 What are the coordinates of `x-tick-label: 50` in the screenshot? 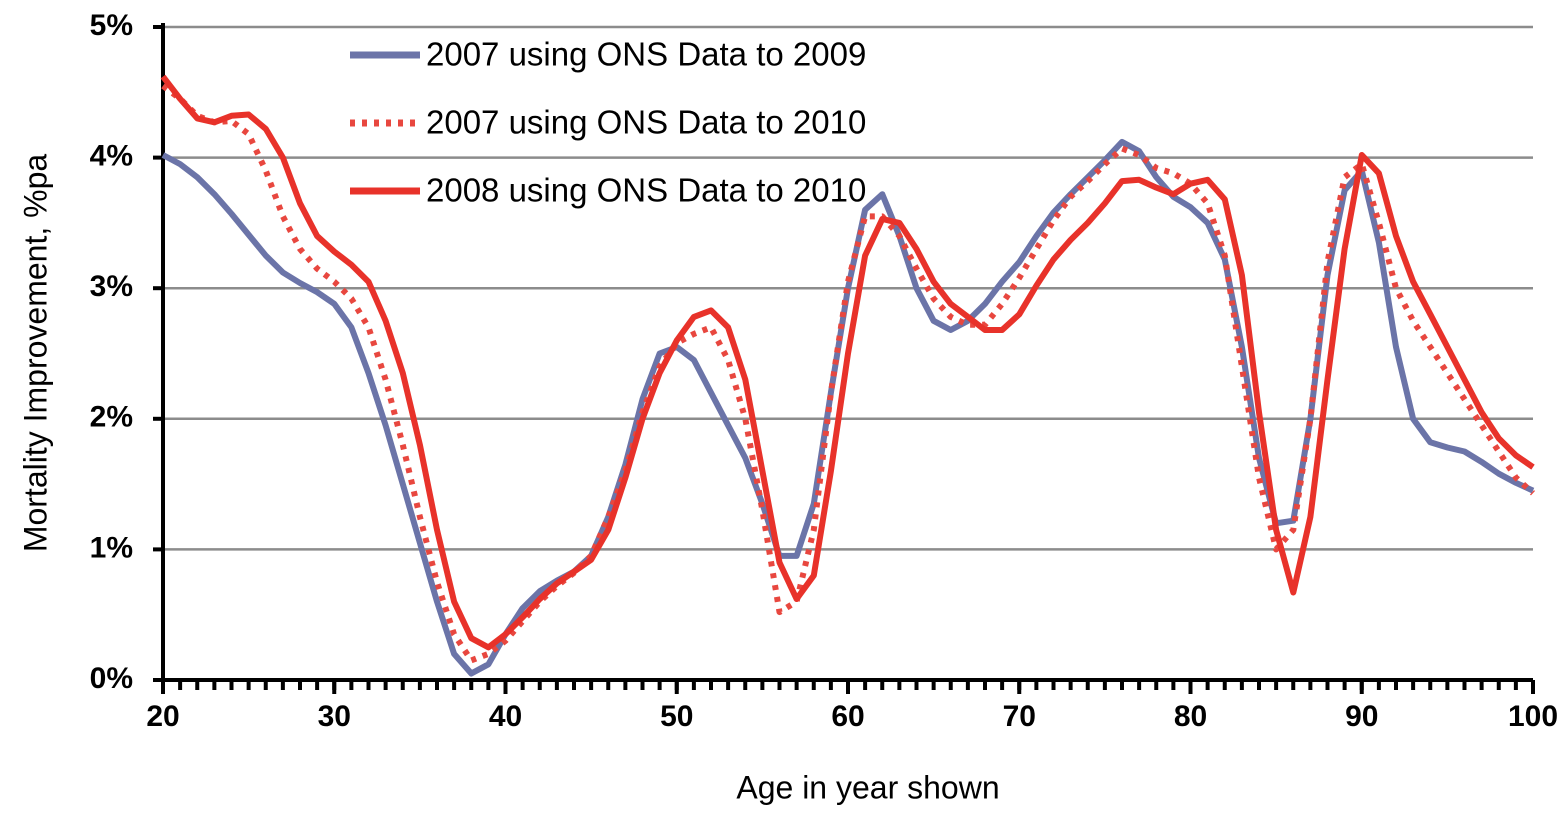 It's located at (676, 716).